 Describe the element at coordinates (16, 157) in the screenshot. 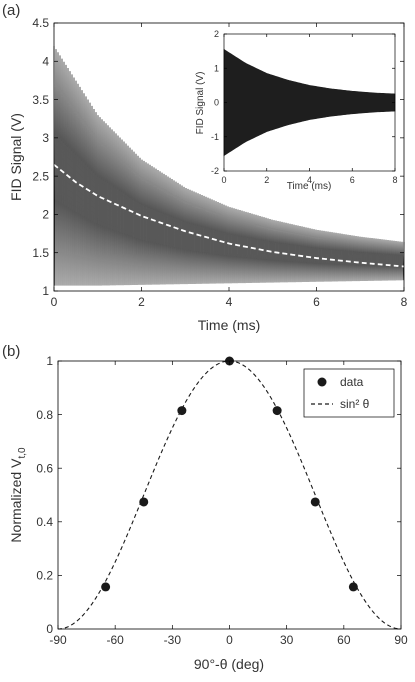

I see `panel-a-y-axis-label: FID Signal (V)` at that location.